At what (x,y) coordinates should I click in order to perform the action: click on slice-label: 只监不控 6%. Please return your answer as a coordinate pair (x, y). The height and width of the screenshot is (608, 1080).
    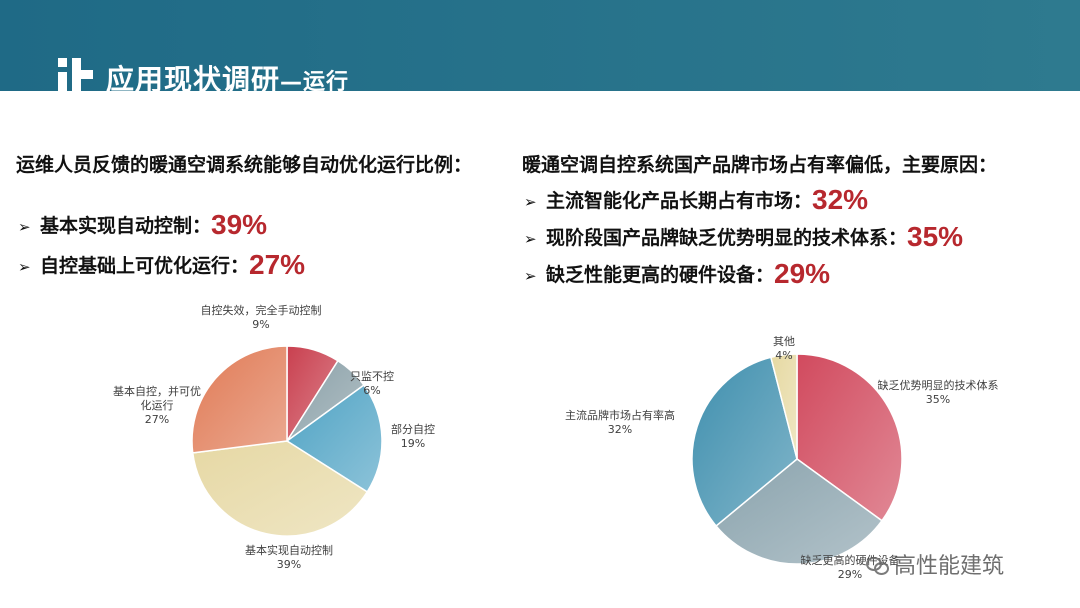
    Looking at the image, I should click on (372, 383).